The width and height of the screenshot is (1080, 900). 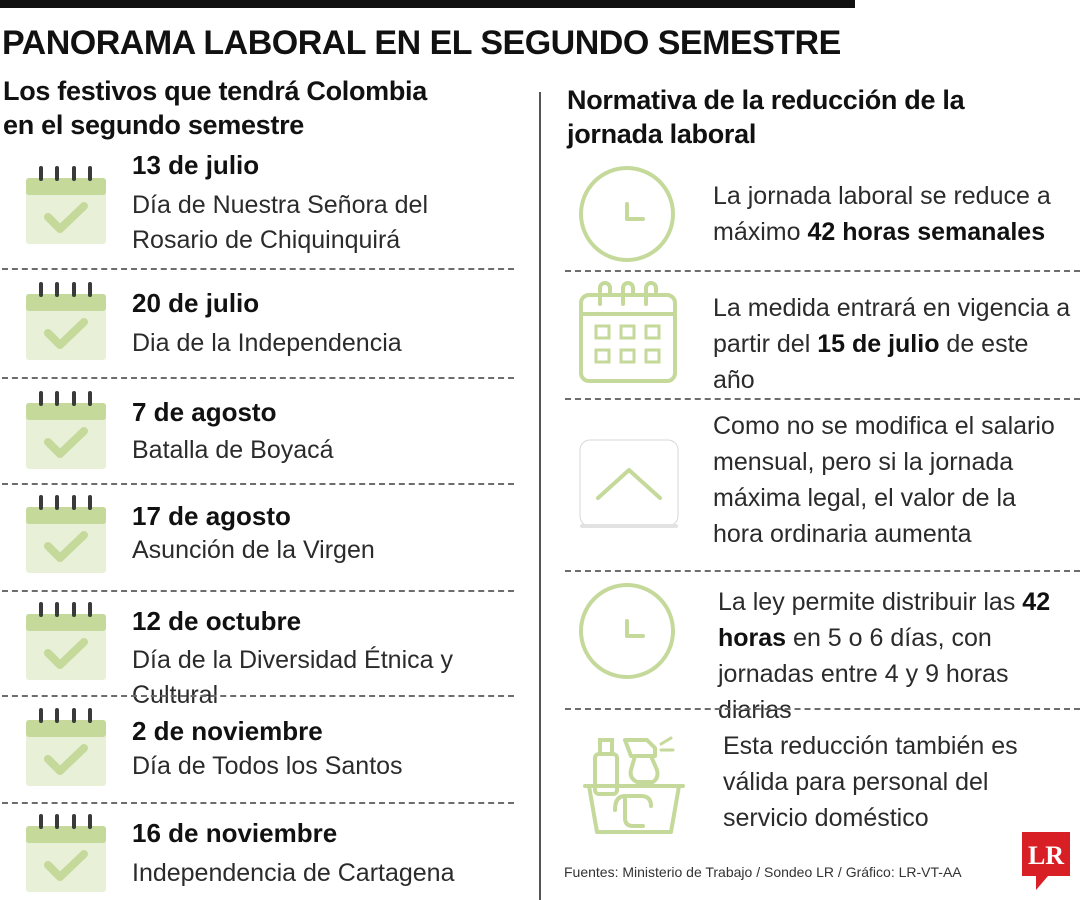 I want to click on holiday-date: 20 de julio, so click(x=196, y=303).